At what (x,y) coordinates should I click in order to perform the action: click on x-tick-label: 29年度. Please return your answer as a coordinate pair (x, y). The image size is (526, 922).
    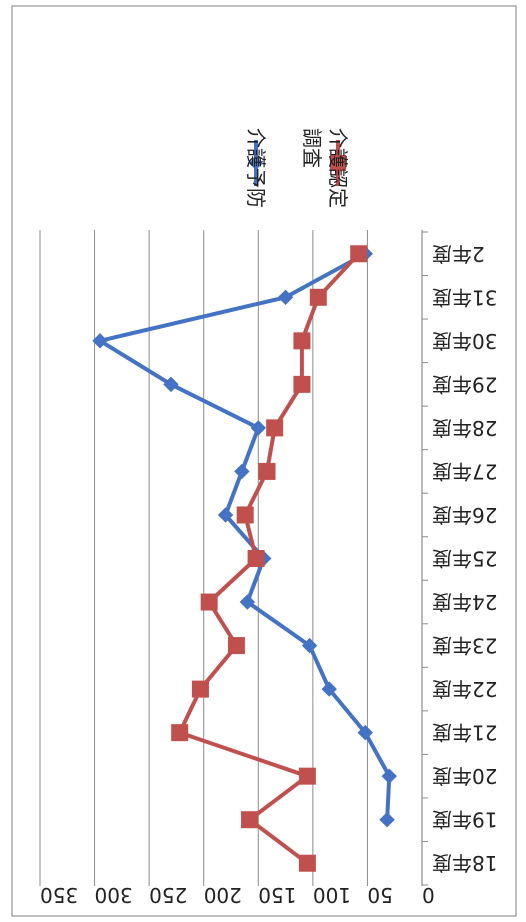
    Looking at the image, I should click on (464, 384).